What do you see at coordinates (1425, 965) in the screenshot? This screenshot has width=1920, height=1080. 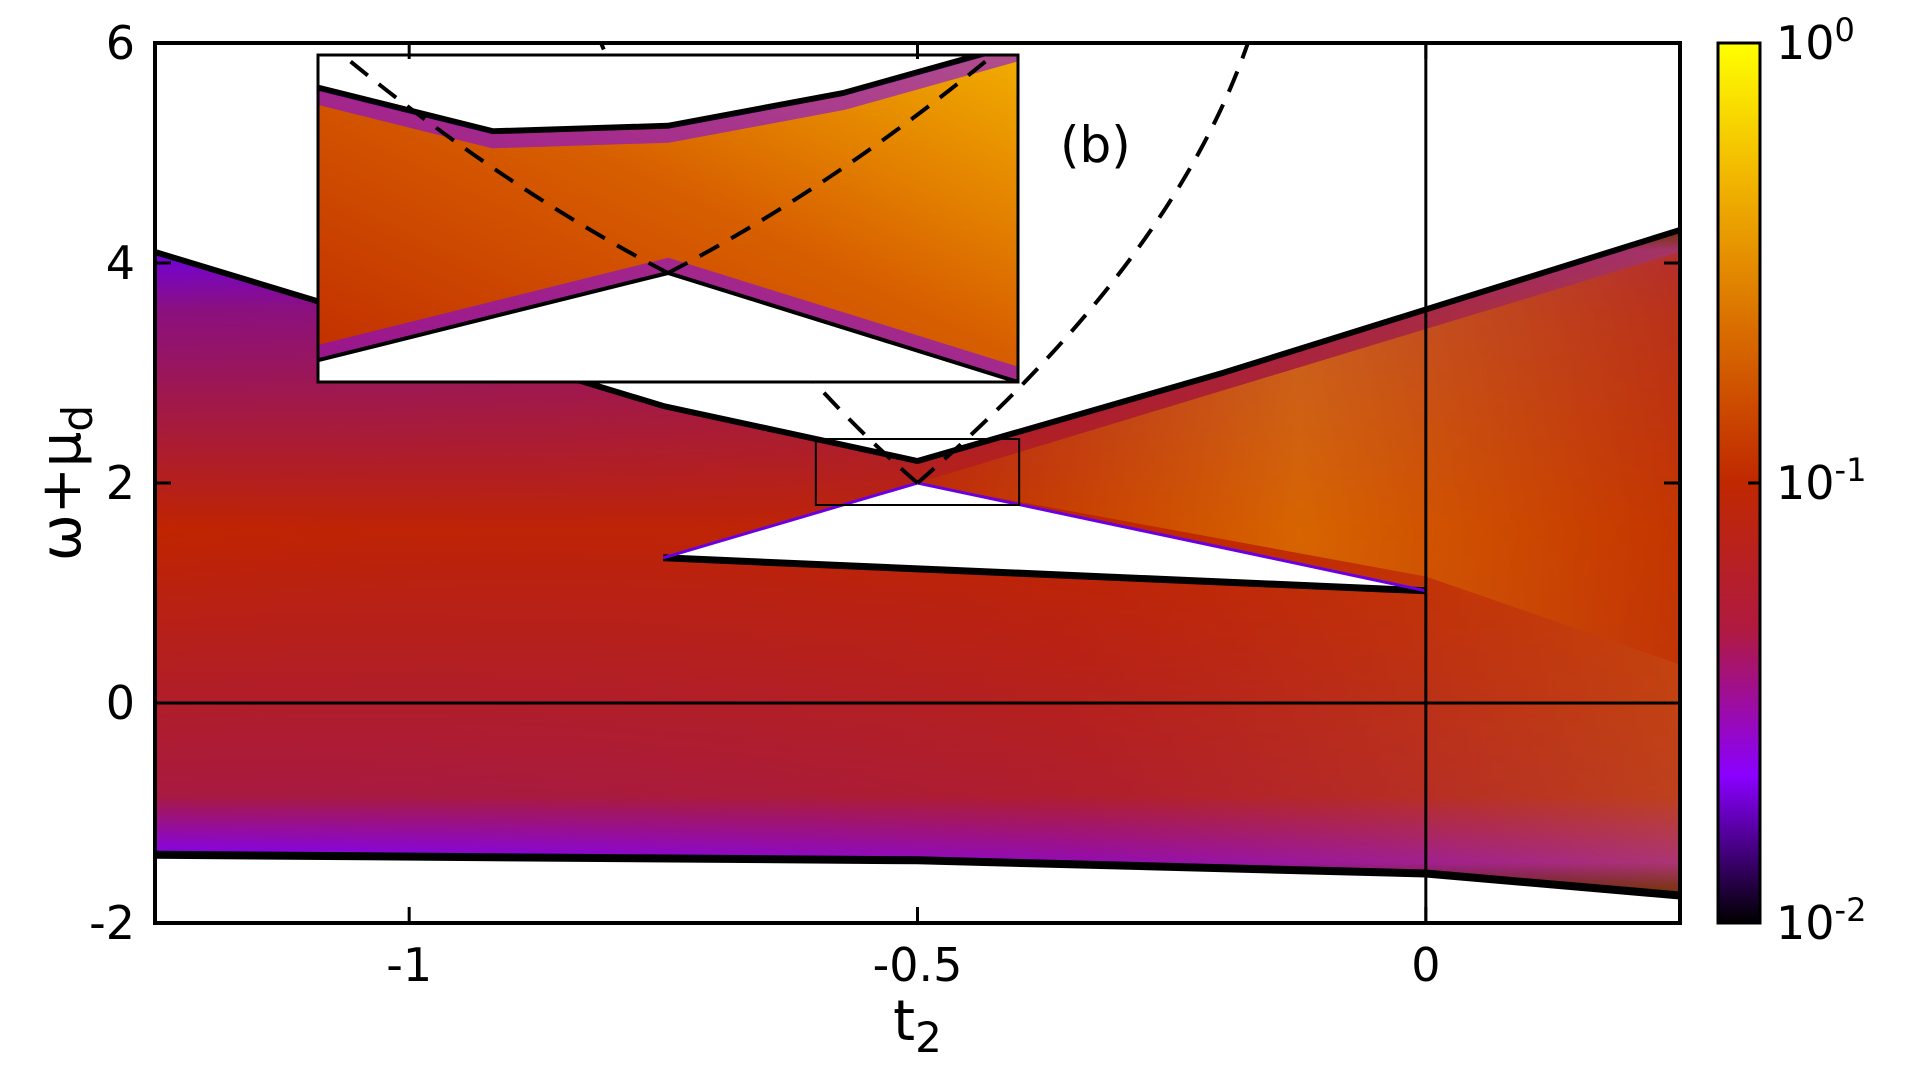 I see `x-tick-label: 0` at bounding box center [1425, 965].